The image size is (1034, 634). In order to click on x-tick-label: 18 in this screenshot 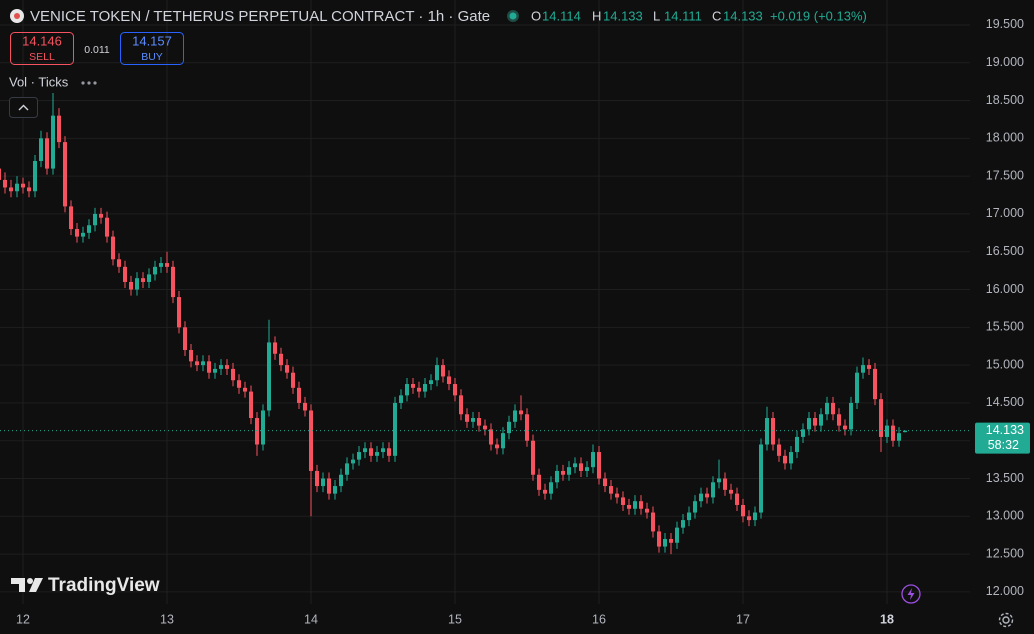, I will do `click(887, 619)`.